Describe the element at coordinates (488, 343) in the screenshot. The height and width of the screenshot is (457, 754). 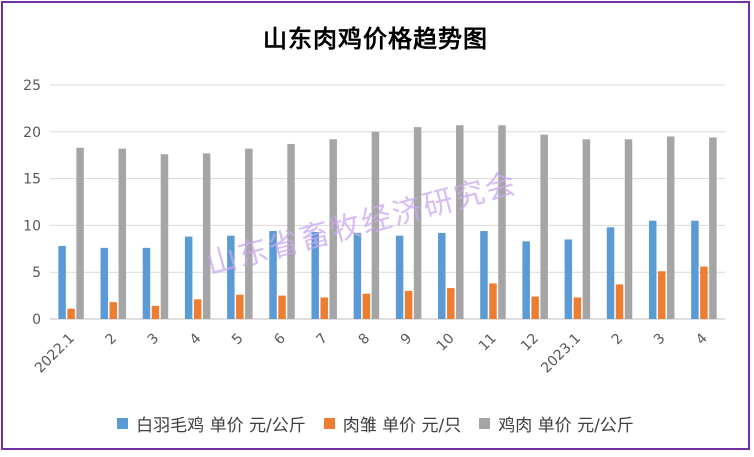
I see `x-tick-label: 11` at that location.